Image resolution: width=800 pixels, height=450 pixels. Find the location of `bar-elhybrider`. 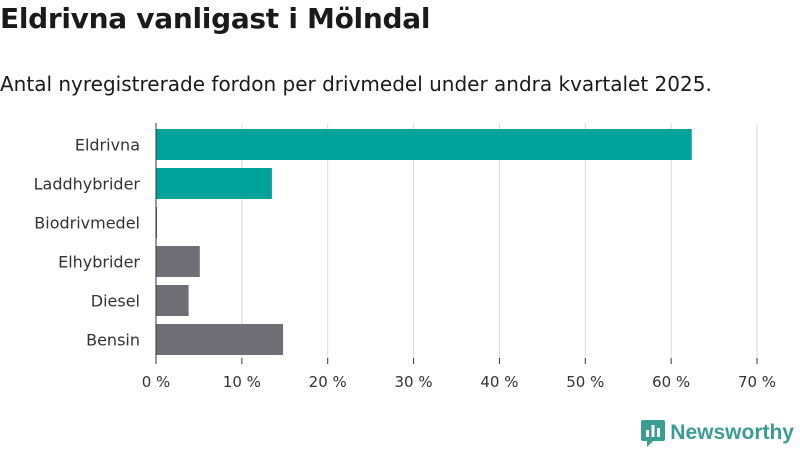

bar-elhybrider is located at coordinates (178, 261).